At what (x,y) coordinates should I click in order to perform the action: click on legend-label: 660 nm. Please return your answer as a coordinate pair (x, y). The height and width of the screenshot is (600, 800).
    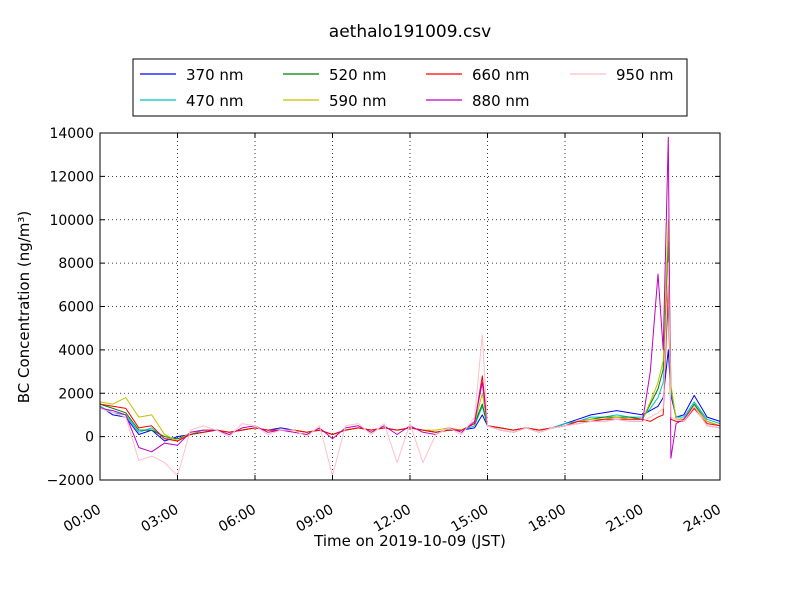
    Looking at the image, I should click on (501, 75).